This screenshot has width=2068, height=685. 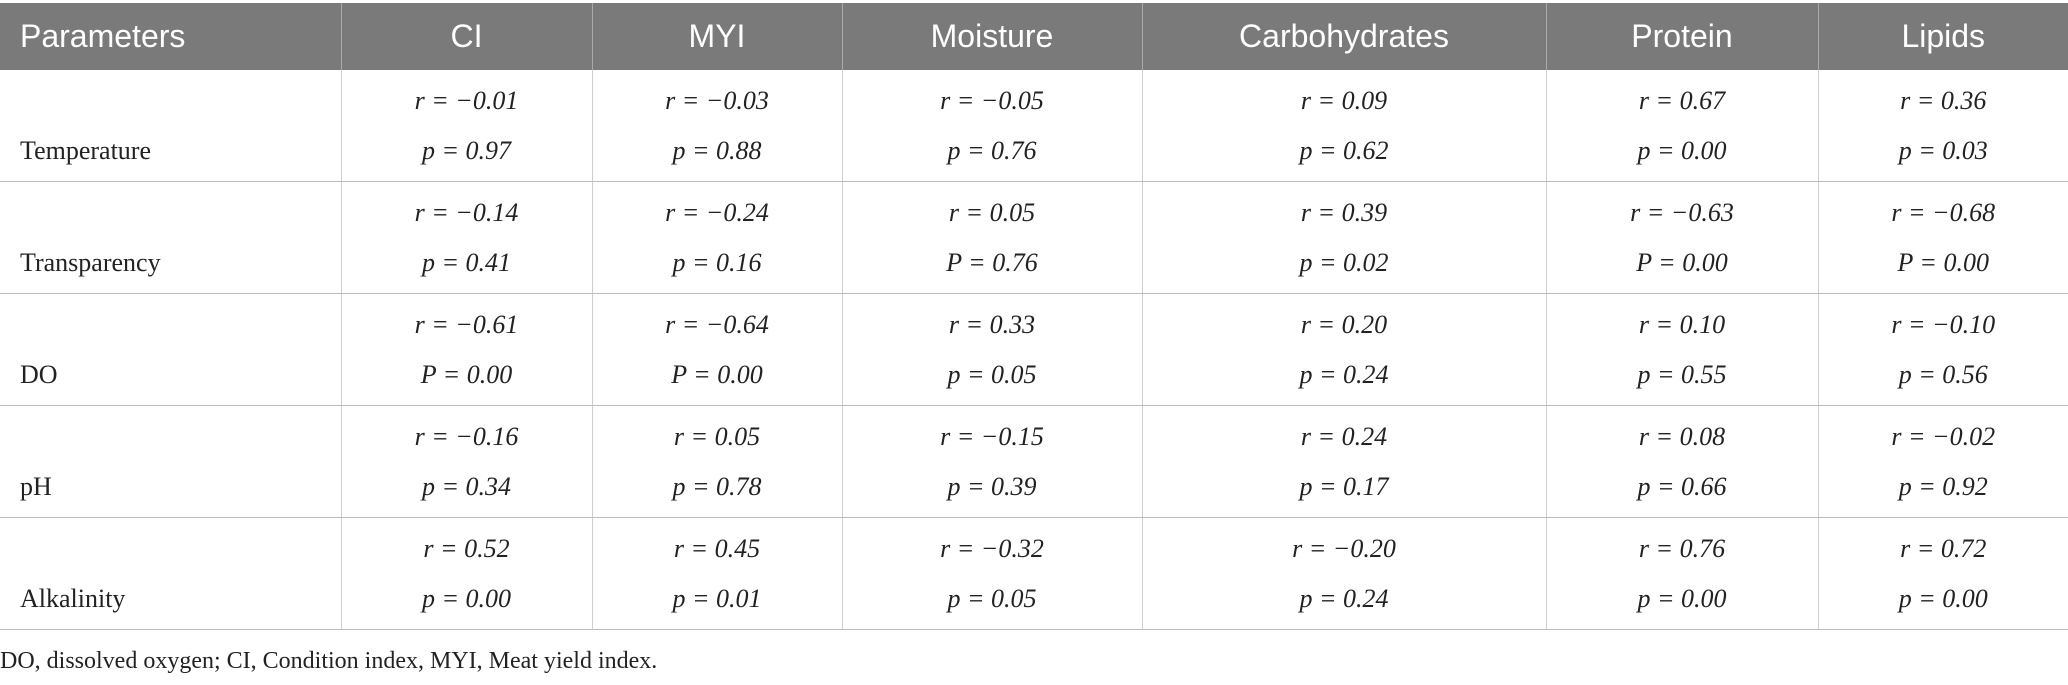 I want to click on correlation-p-value: p = 0.03, so click(x=1943, y=150).